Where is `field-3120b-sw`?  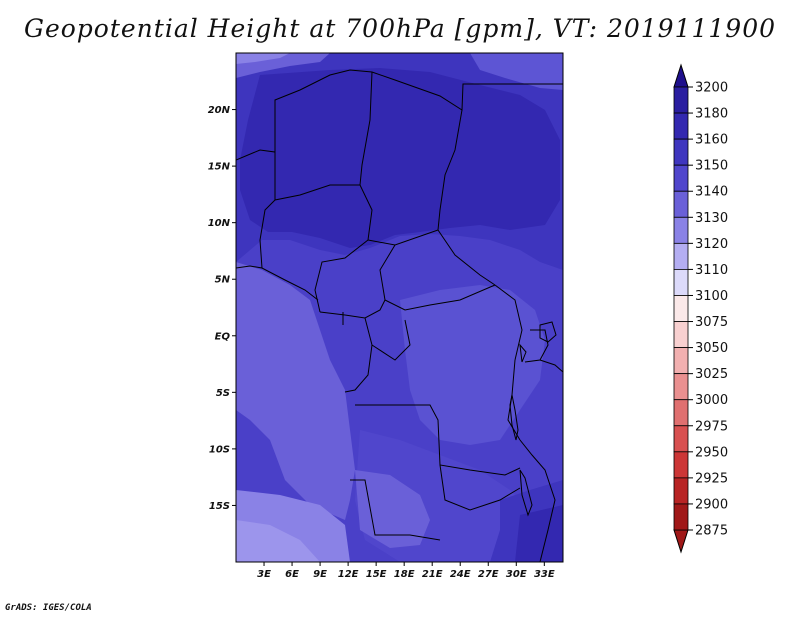
field-3120b-sw is located at coordinates (278, 541).